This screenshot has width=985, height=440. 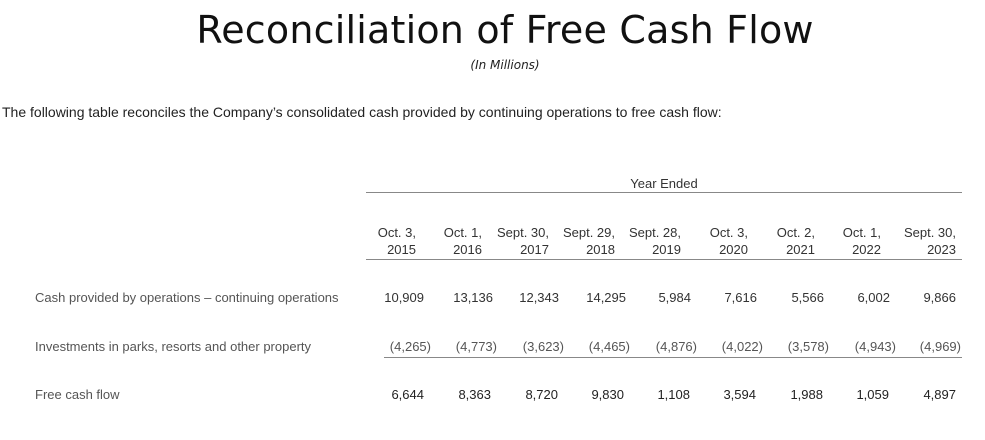 What do you see at coordinates (476, 346) in the screenshot?
I see `table-cell: (4,773)` at bounding box center [476, 346].